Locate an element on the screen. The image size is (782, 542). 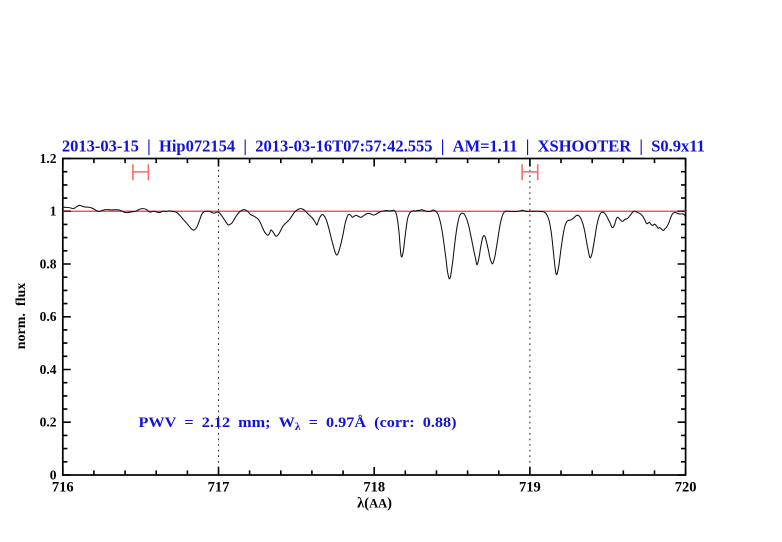
svg-text: 717 is located at coordinates (219, 488).